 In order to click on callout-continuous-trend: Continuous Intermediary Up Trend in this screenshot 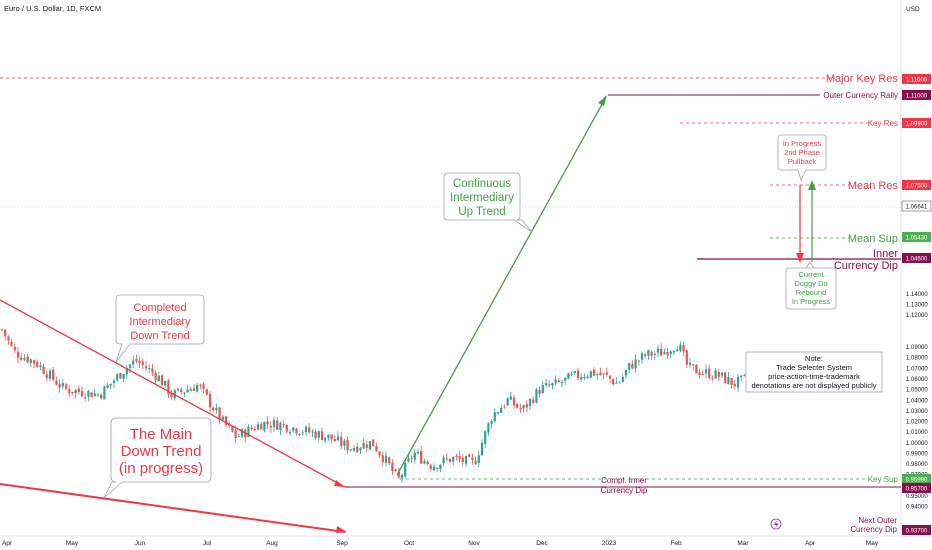, I will do `click(488, 202)`.